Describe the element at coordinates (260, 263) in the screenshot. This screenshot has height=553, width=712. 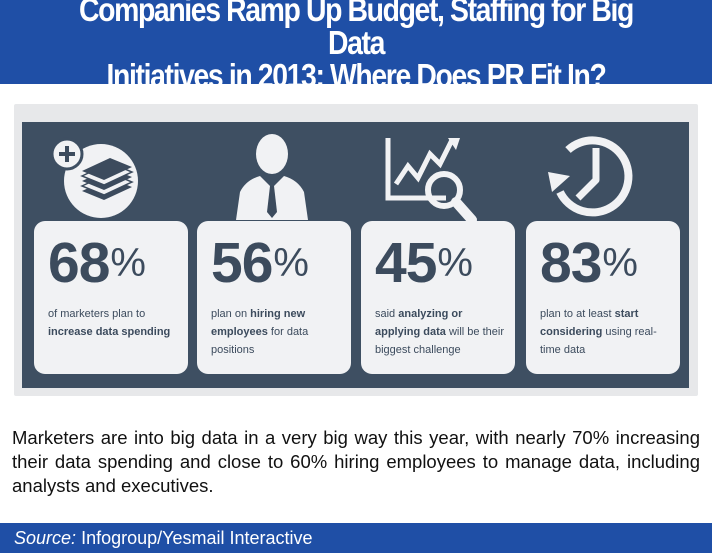
I see `stat-value: 56%` at that location.